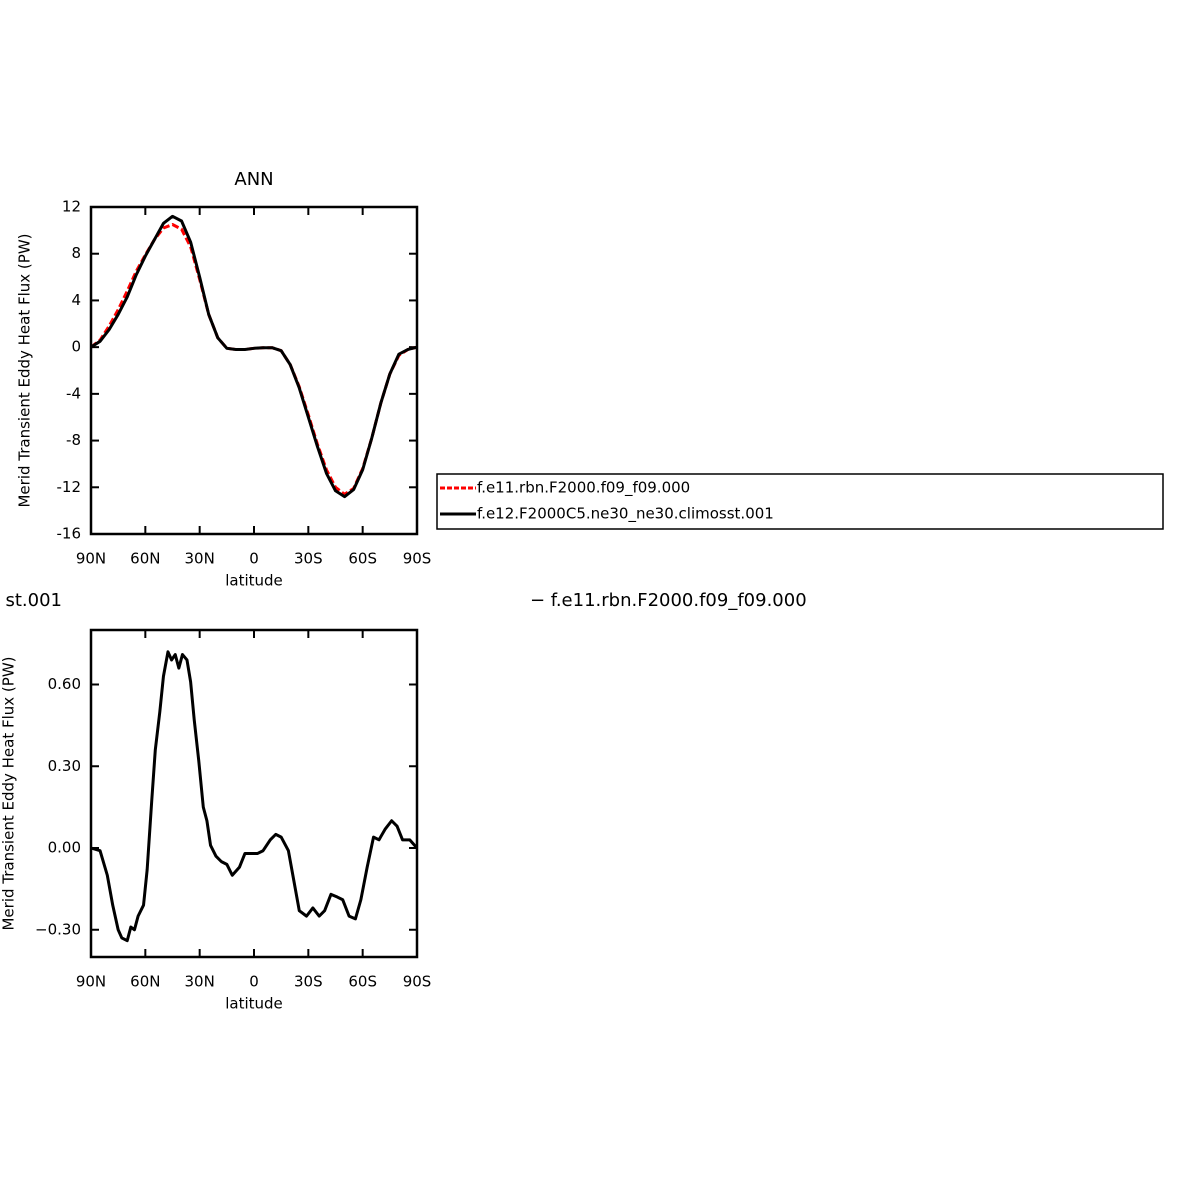 The width and height of the screenshot is (1181, 1181). What do you see at coordinates (625, 514) in the screenshot?
I see `legend-label: f.e12.F2000C5.ne30_ne30.climosst.001` at bounding box center [625, 514].